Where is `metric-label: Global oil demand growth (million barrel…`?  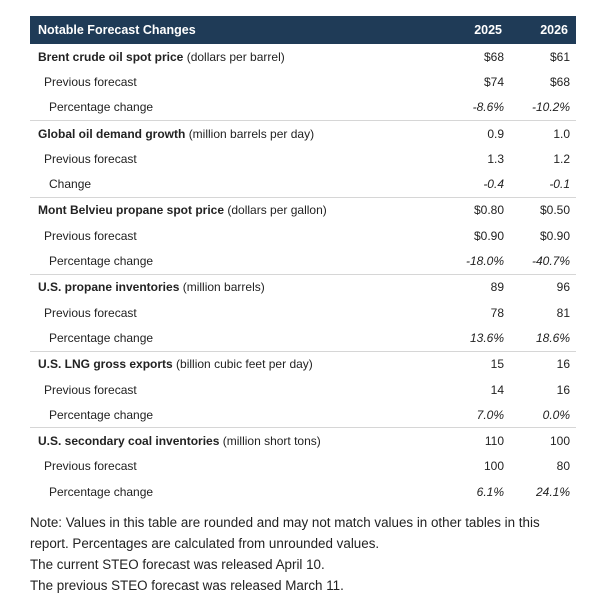
metric-label: Global oil demand growth (million barrel… is located at coordinates (215, 133).